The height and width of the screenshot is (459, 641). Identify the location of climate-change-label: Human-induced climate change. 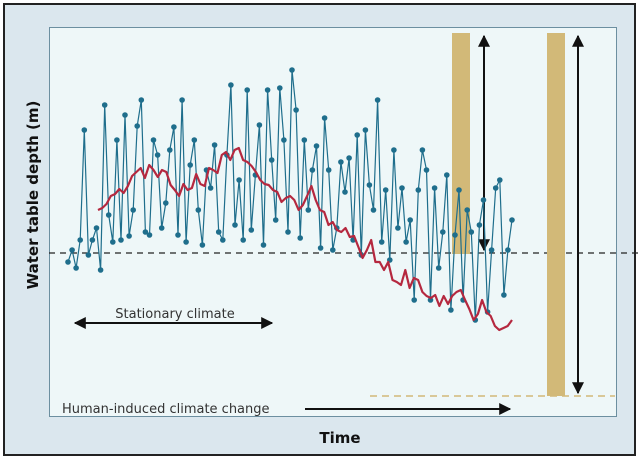
(166, 409).